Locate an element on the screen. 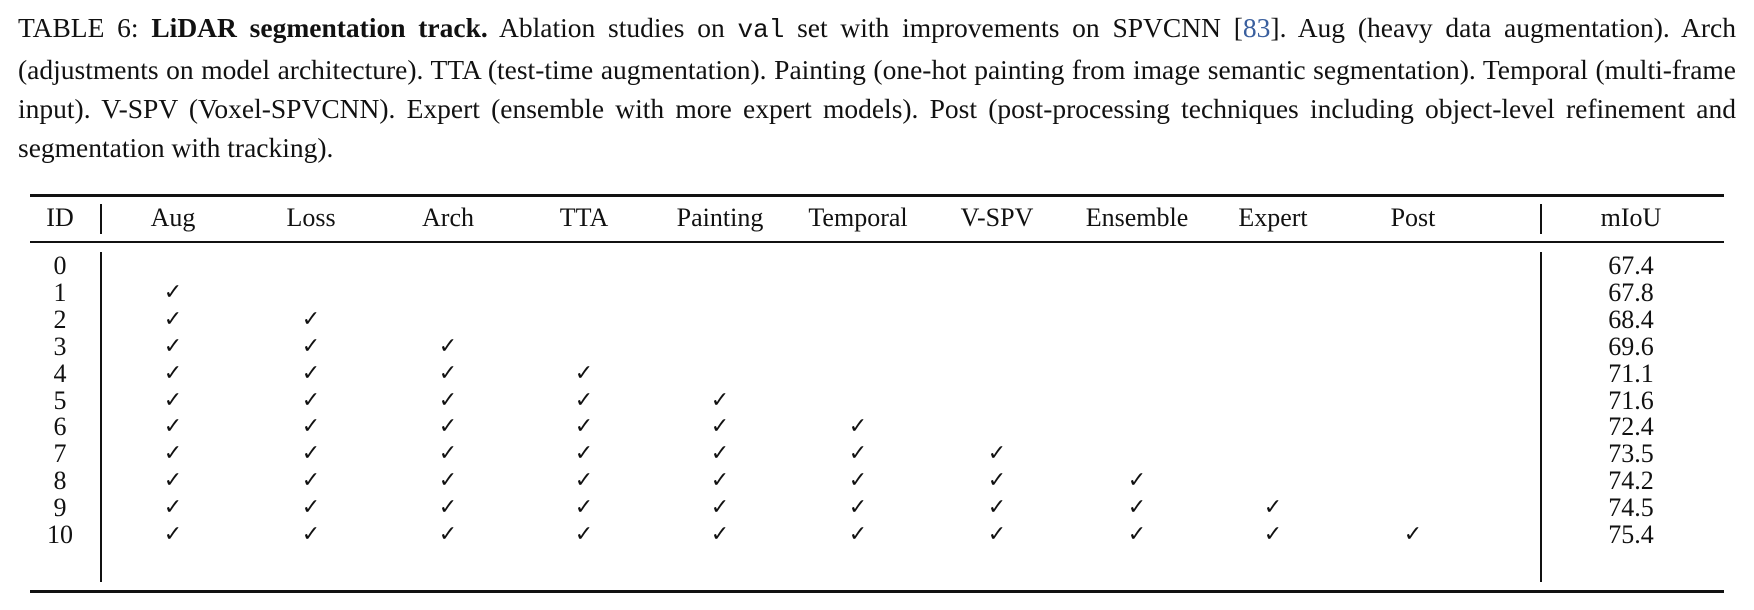 The image size is (1754, 610). row-id: 0 is located at coordinates (60, 265).